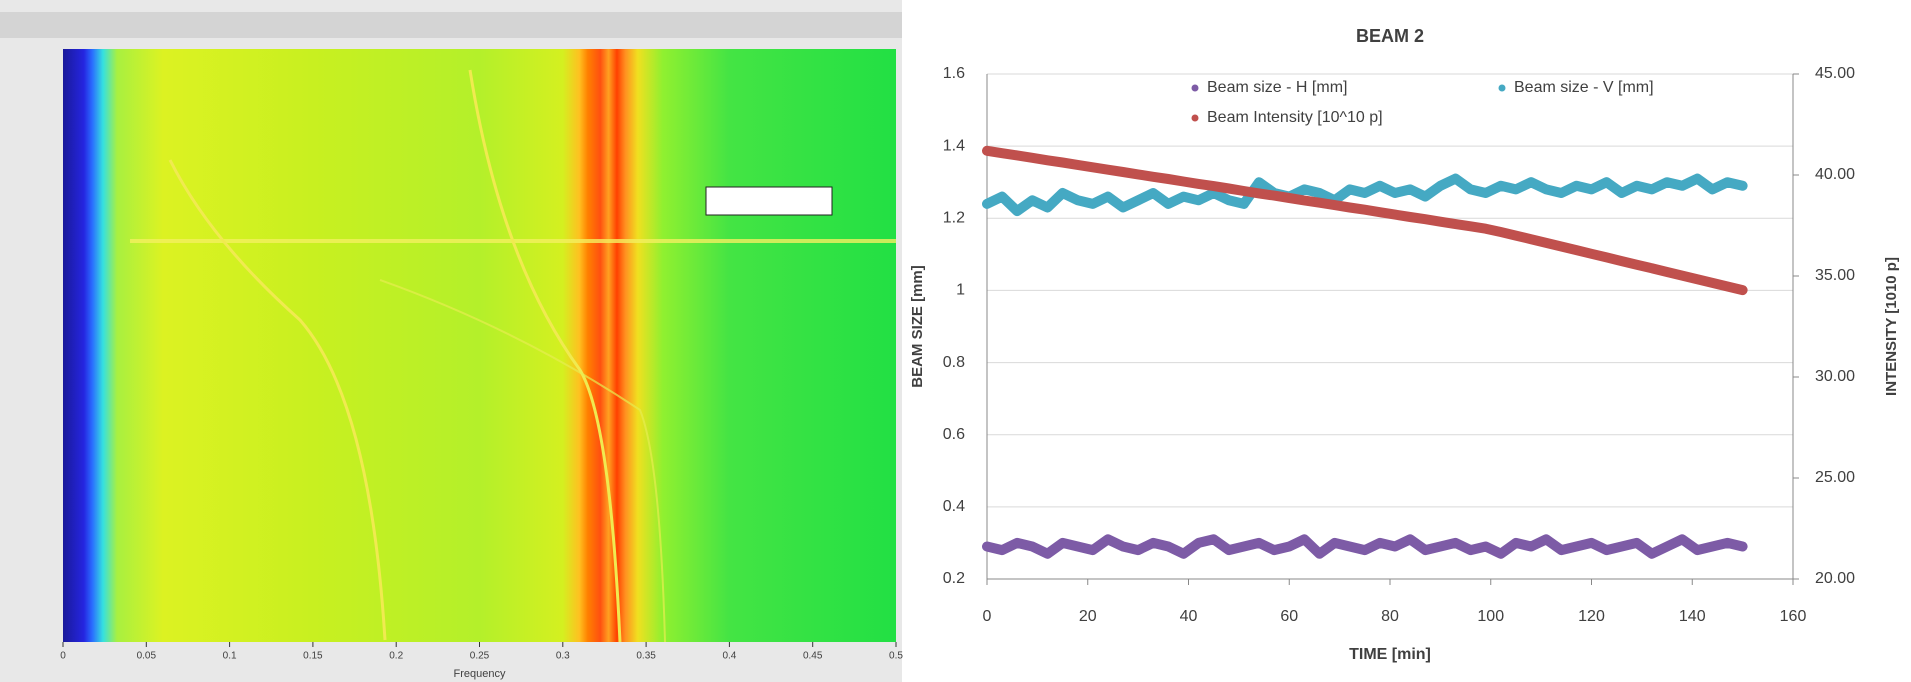  Describe the element at coordinates (1692, 616) in the screenshot. I see `x-tick-label: 140` at that location.